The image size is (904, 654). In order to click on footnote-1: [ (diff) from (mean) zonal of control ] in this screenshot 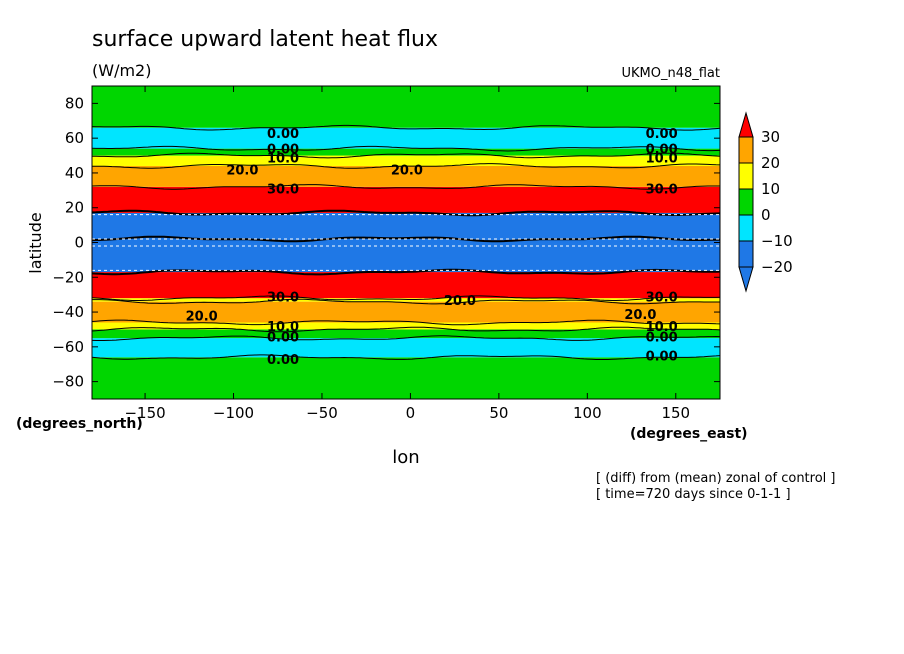, I will do `click(715, 478)`.